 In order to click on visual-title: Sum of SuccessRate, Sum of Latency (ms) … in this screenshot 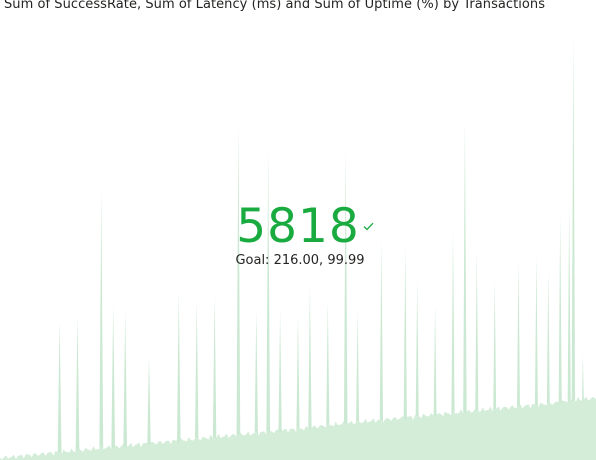, I will do `click(275, 6)`.